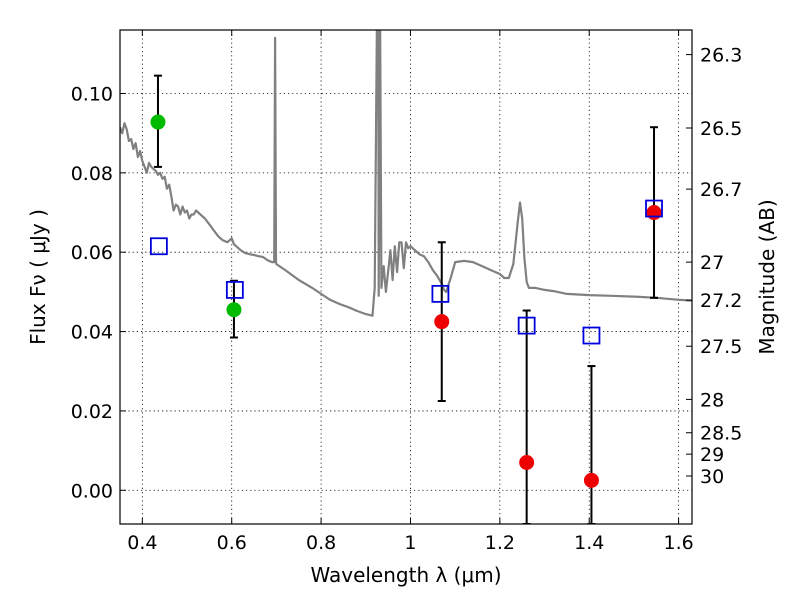  Describe the element at coordinates (712, 477) in the screenshot. I see `y2-tick-label: 30` at that location.